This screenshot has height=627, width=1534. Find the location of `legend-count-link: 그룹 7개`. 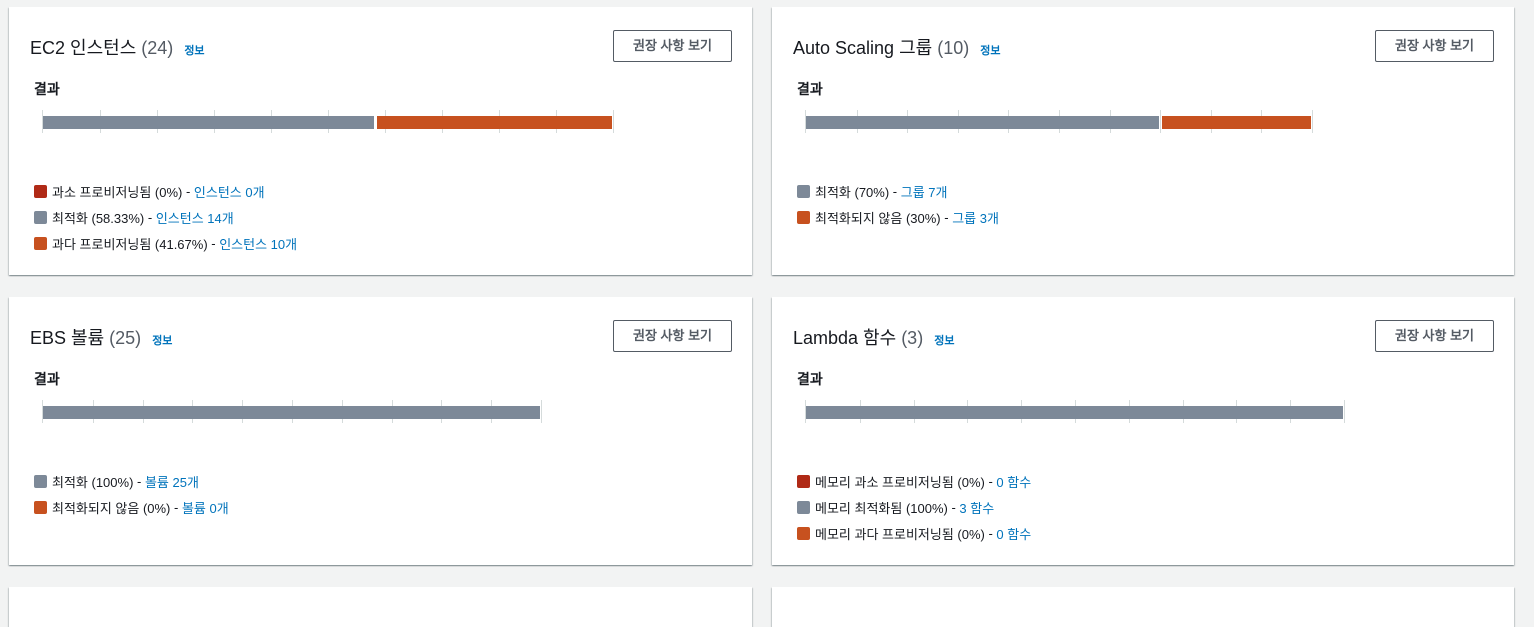

legend-count-link: 그룹 7개 is located at coordinates (924, 192).